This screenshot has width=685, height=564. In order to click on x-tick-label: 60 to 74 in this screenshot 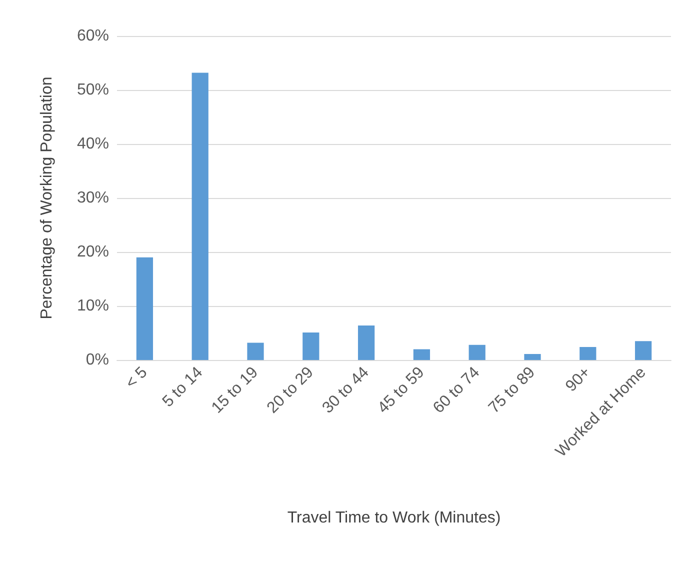, I will do `click(457, 390)`.